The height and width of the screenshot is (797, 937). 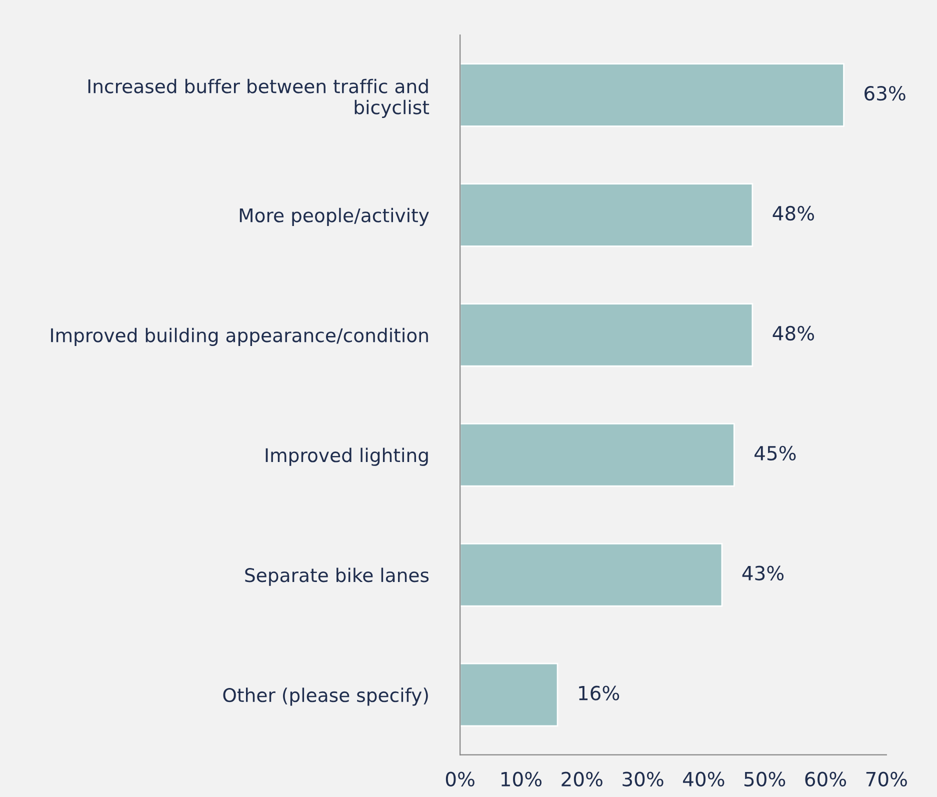 I want to click on data-label: 45%, so click(x=775, y=453).